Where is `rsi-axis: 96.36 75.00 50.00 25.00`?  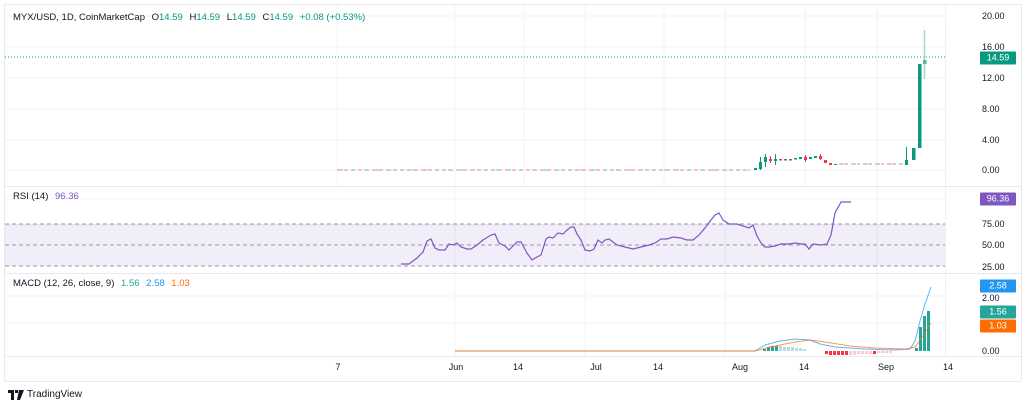
rsi-axis: 96.36 75.00 50.00 25.00 is located at coordinates (983, 230).